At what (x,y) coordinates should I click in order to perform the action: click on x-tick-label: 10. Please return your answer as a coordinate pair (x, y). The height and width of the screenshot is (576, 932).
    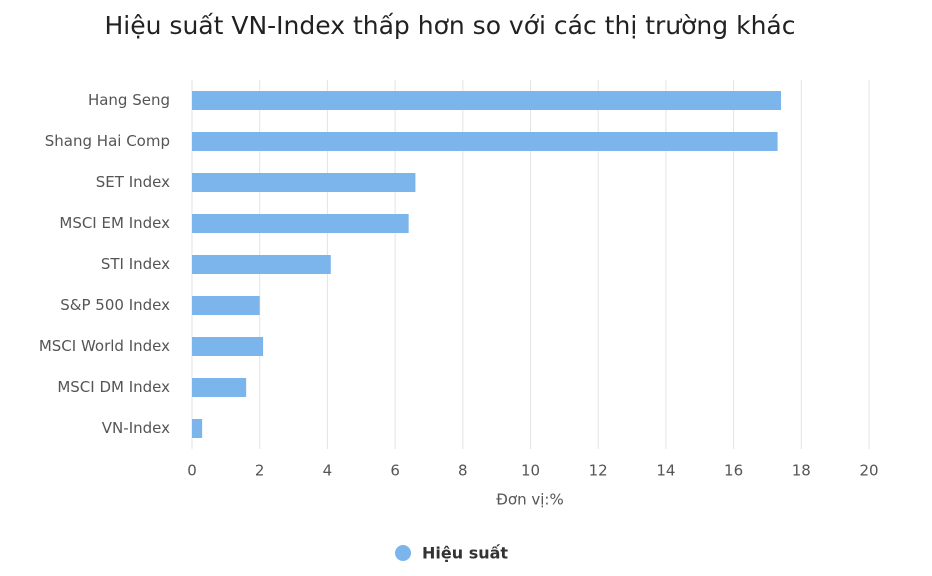
    Looking at the image, I should click on (530, 471).